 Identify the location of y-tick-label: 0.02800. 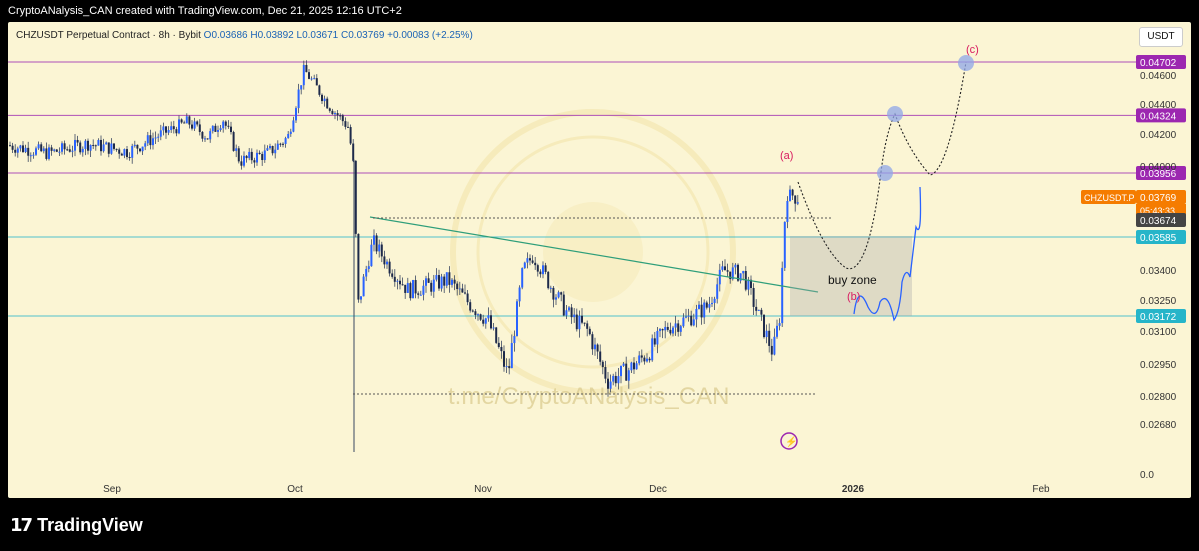
(1158, 397).